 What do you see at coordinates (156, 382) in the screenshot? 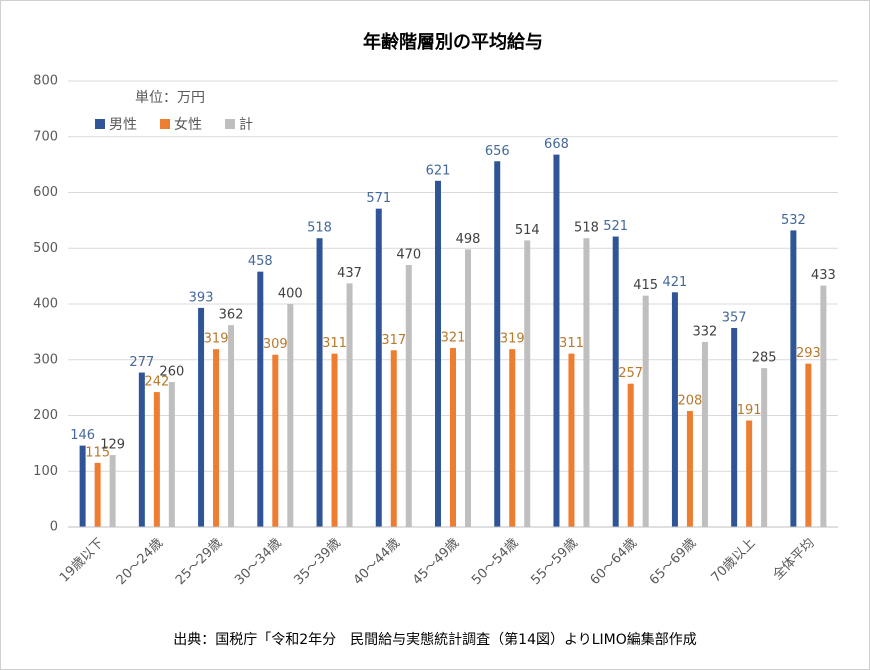
I see `value-label: 242` at bounding box center [156, 382].